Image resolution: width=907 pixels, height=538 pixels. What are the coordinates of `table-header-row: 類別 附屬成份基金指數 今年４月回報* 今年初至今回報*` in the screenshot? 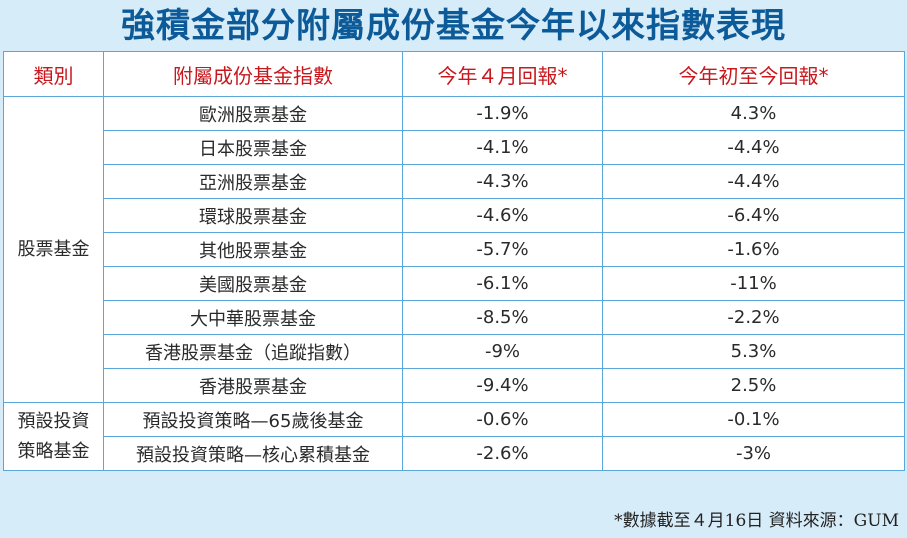 It's located at (454, 74).